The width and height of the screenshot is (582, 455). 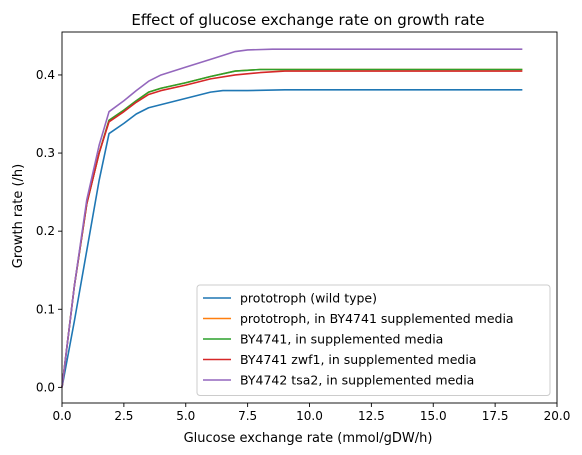 What do you see at coordinates (433, 416) in the screenshot?
I see `x-tick-label: 15.0` at bounding box center [433, 416].